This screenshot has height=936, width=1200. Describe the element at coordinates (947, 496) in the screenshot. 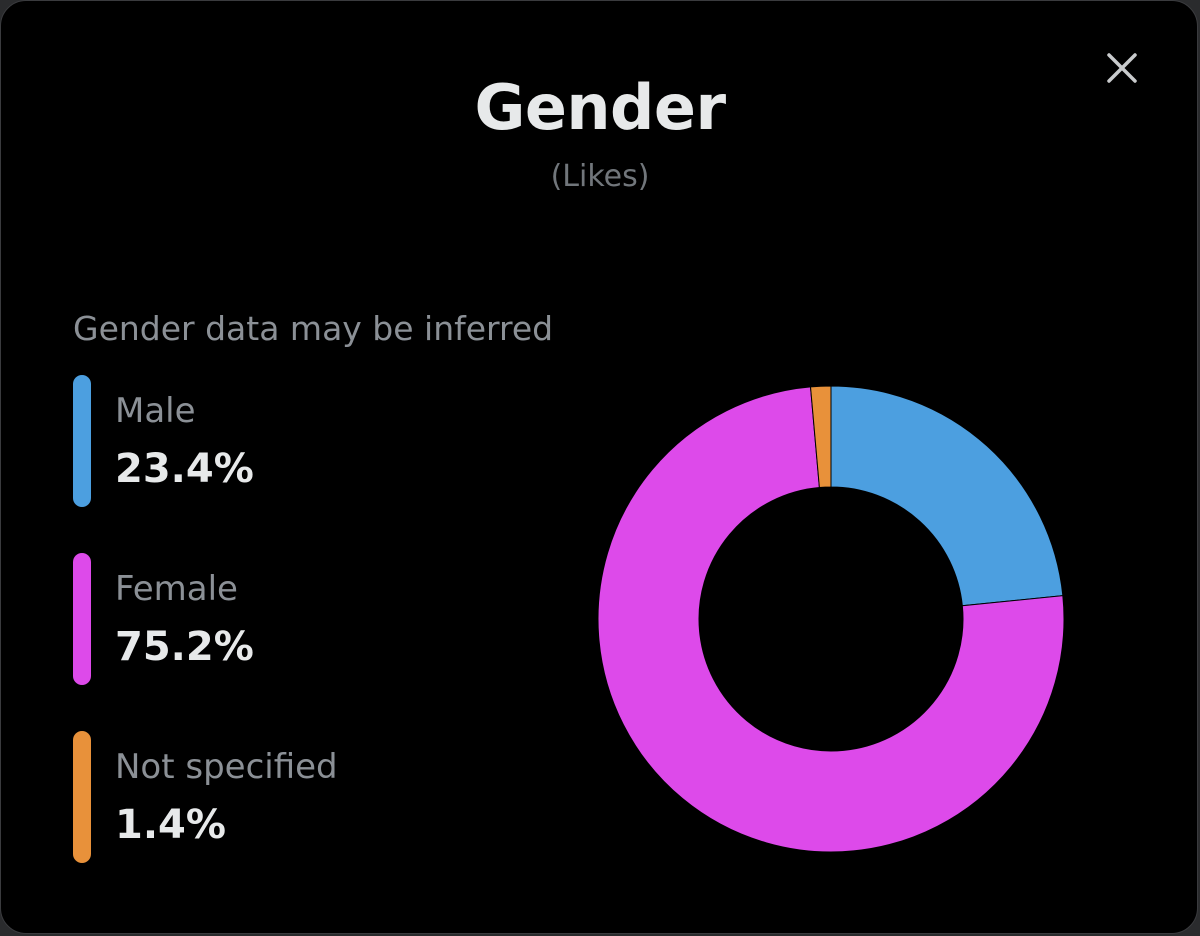

I see `donut-slice-male` at that location.